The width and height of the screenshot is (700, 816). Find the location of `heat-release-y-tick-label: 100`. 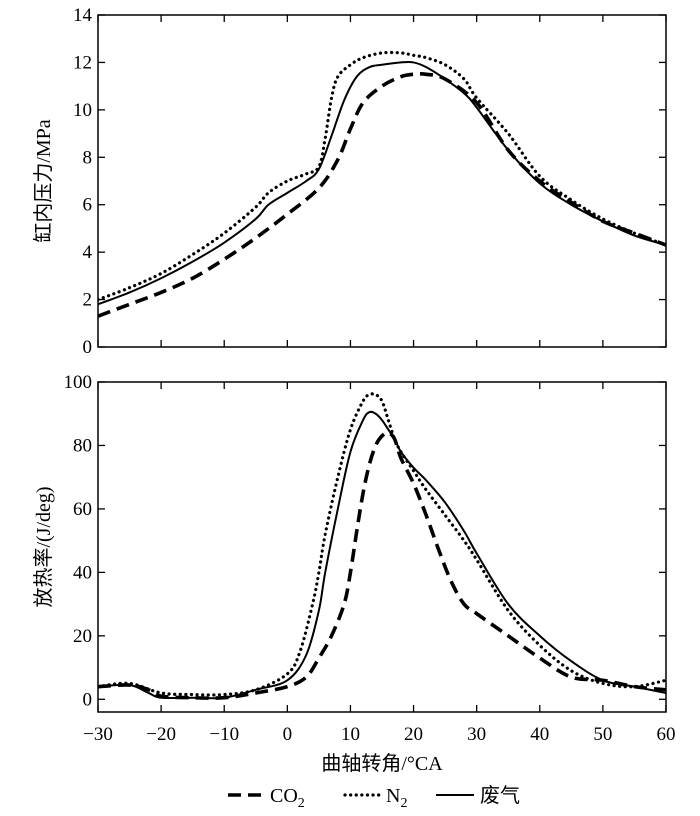

heat-release-y-tick-label: 100 is located at coordinates (78, 382).